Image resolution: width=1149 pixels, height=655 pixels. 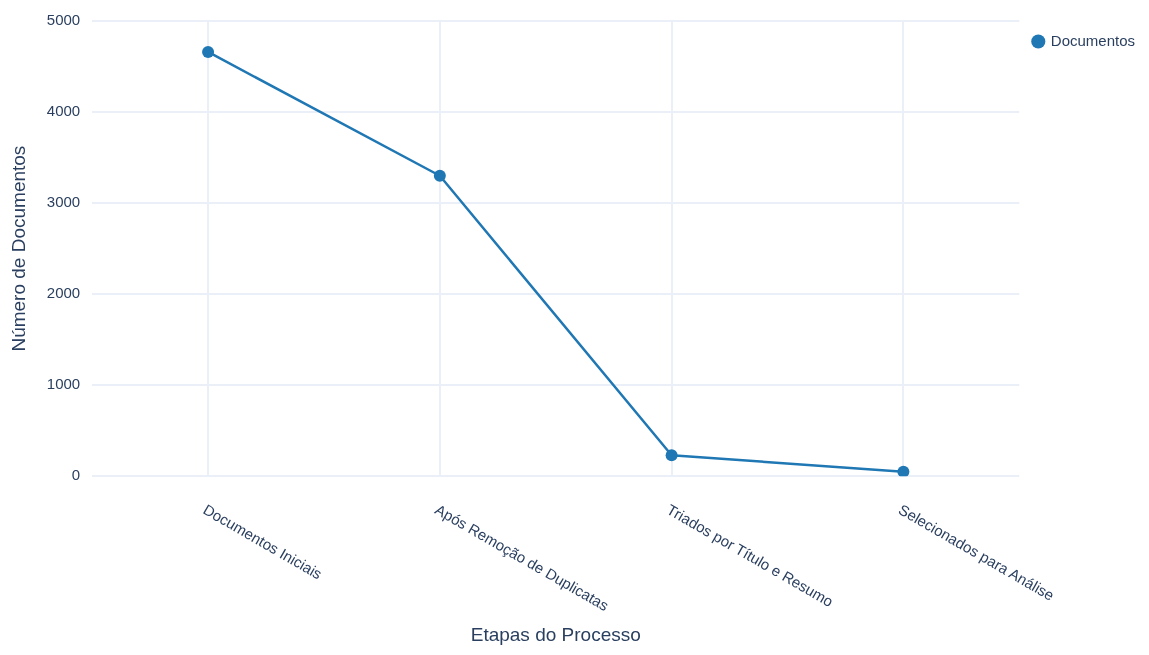 What do you see at coordinates (63, 384) in the screenshot?
I see `y-tick-label: 1000` at bounding box center [63, 384].